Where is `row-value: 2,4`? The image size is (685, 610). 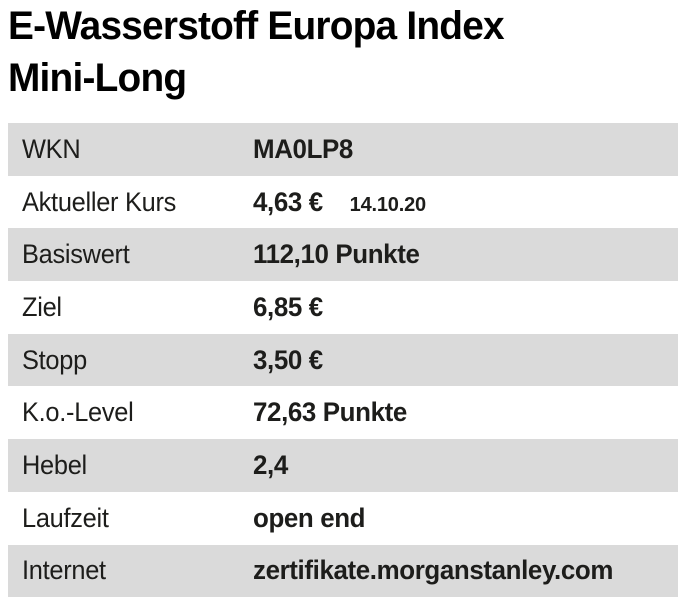 row-value: 2,4 is located at coordinates (270, 464).